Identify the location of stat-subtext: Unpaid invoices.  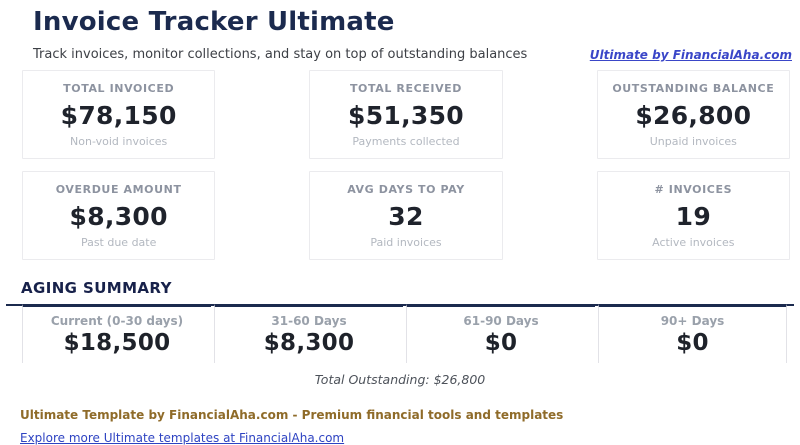
(693, 141).